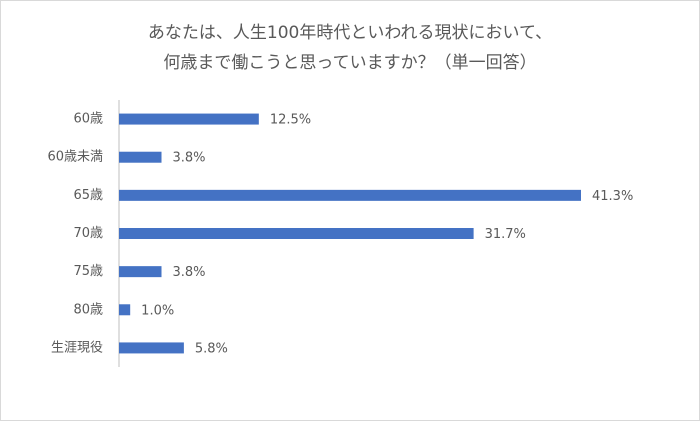 Image resolution: width=700 pixels, height=421 pixels. Describe the element at coordinates (77, 347) in the screenshot. I see `y-tick-label: 生涯現役` at that location.